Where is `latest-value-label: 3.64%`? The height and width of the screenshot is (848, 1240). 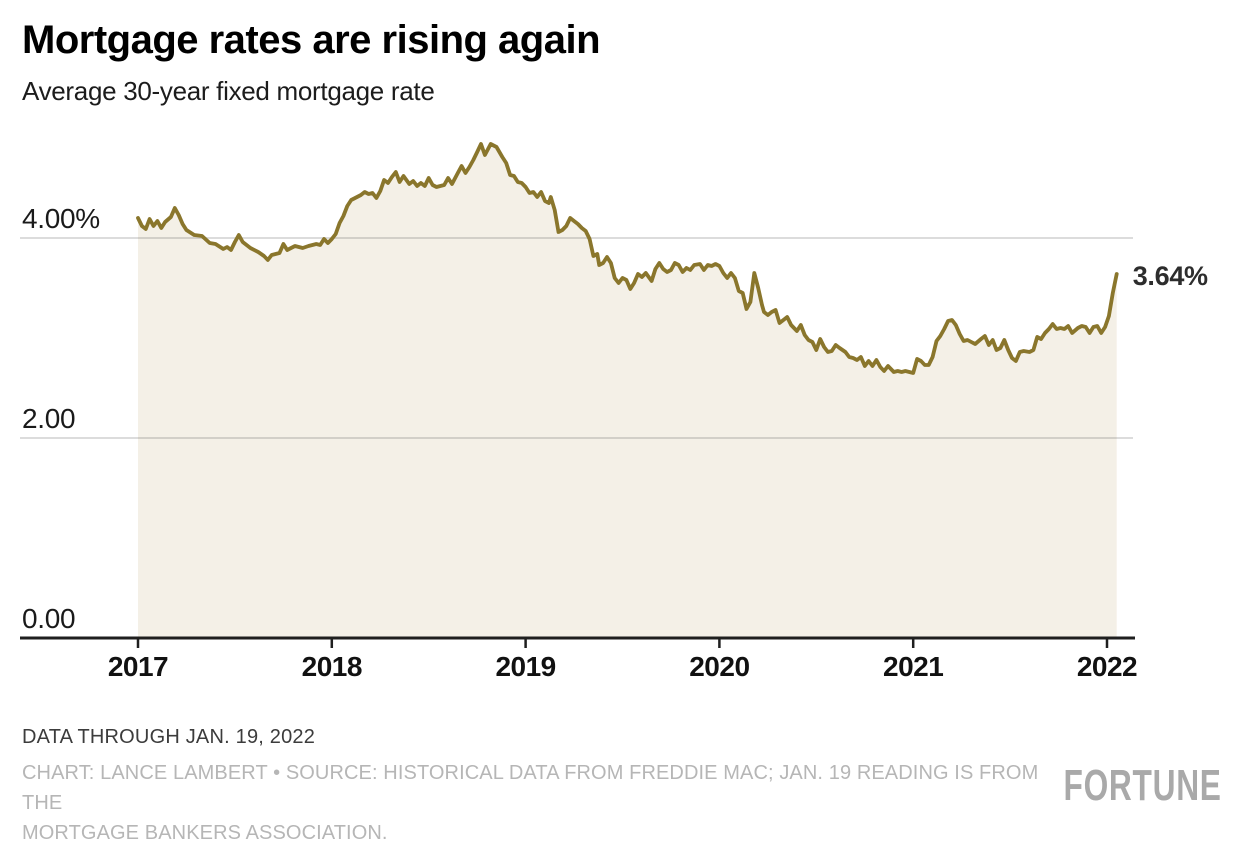 latest-value-label: 3.64% is located at coordinates (1170, 276).